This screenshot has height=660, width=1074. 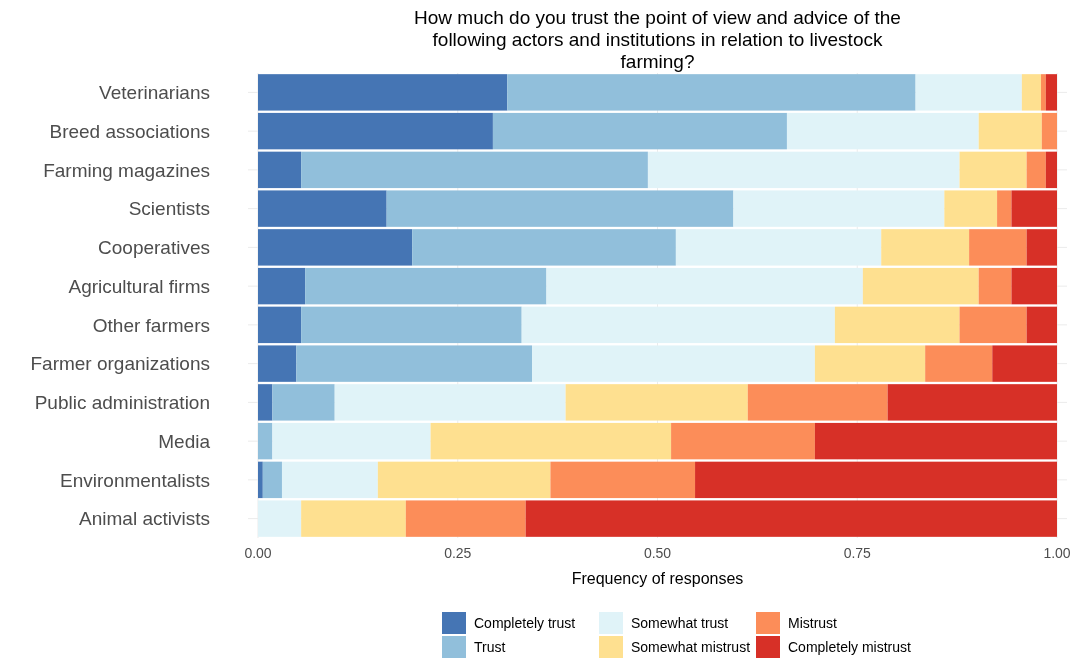 I want to click on x-tick-label: 0.25, so click(x=458, y=553).